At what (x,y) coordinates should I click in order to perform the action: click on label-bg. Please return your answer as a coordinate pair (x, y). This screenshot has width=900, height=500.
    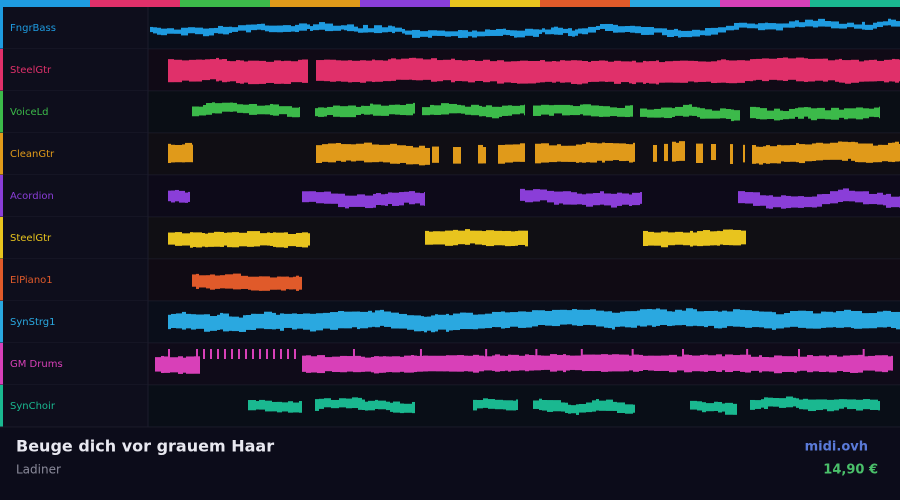
    Looking at the image, I should click on (74, 112).